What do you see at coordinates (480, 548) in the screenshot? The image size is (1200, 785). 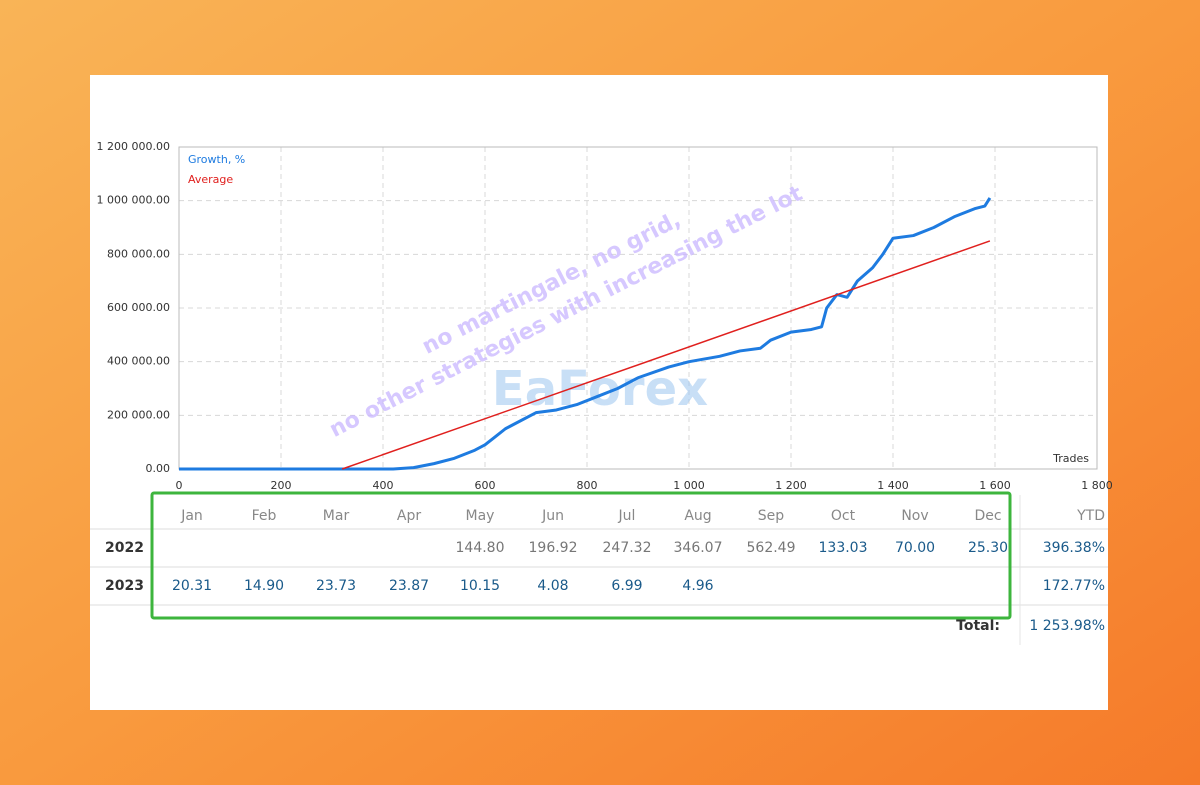 I see `month-value: 144.80` at bounding box center [480, 548].